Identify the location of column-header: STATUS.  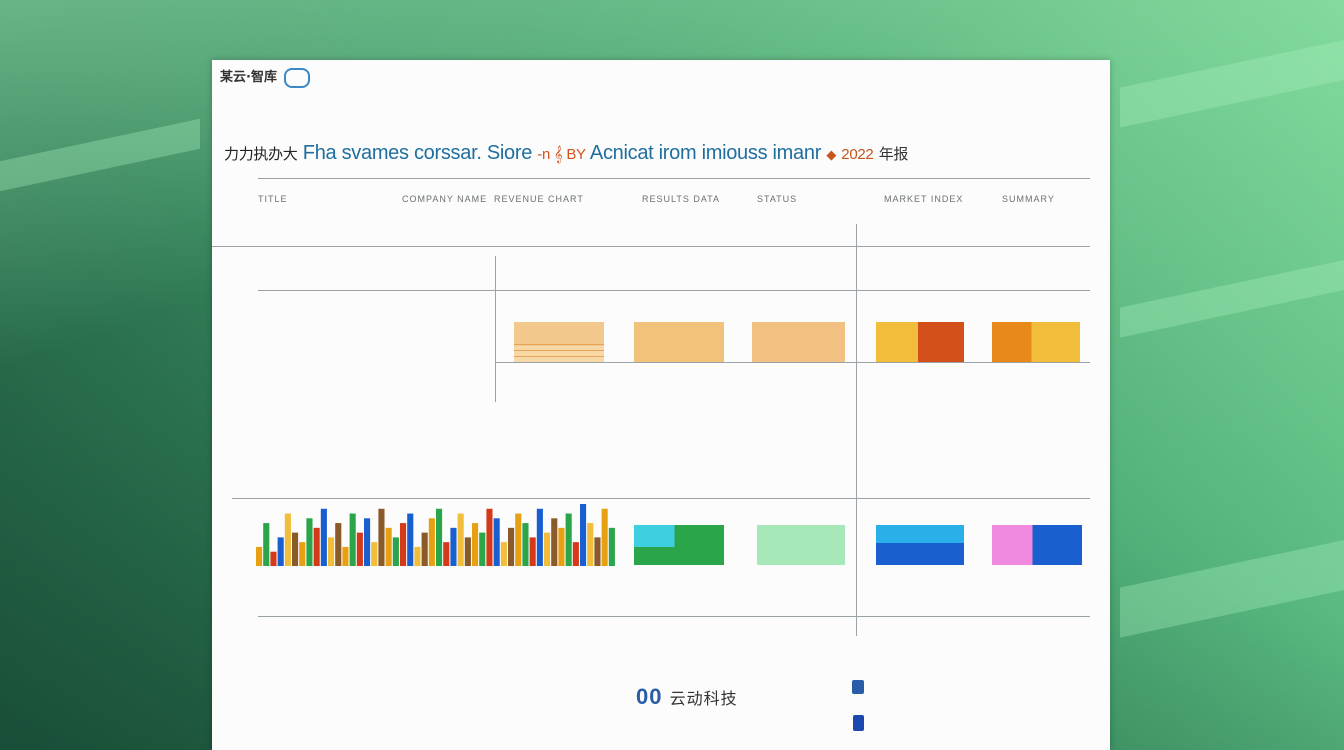
(777, 199).